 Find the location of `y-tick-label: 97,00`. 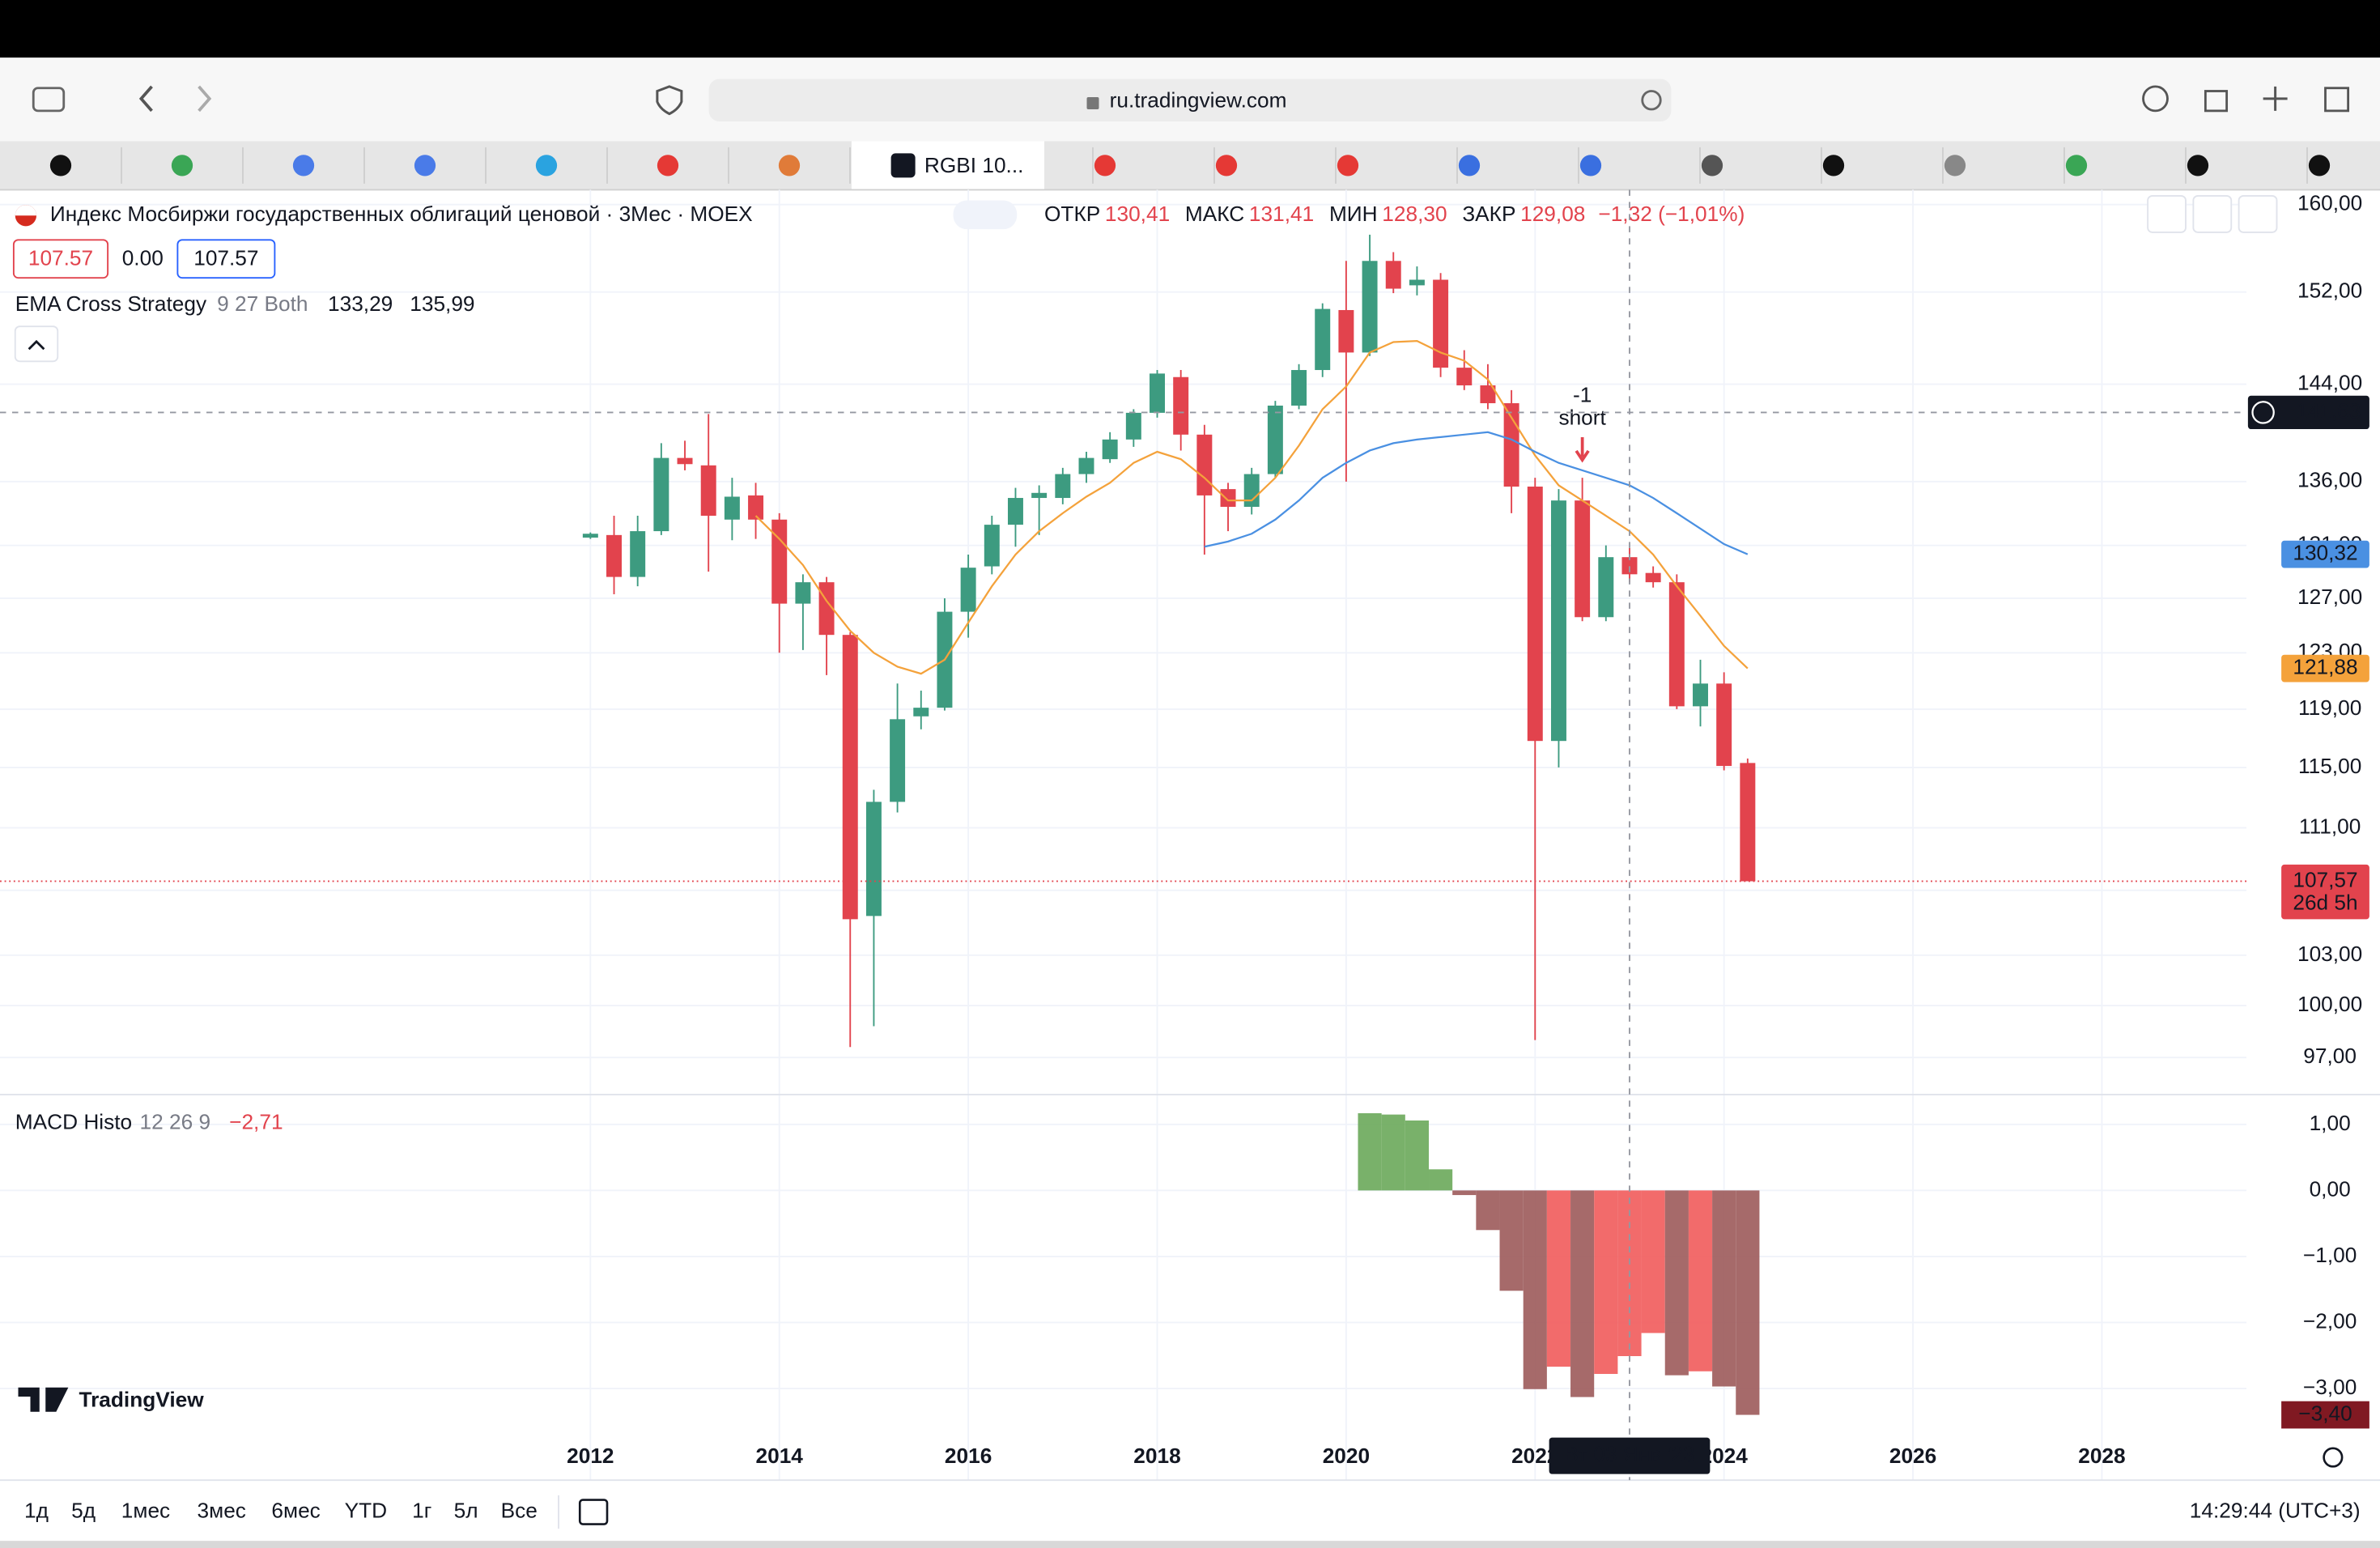

y-tick-label: 97,00 is located at coordinates (2330, 1056).